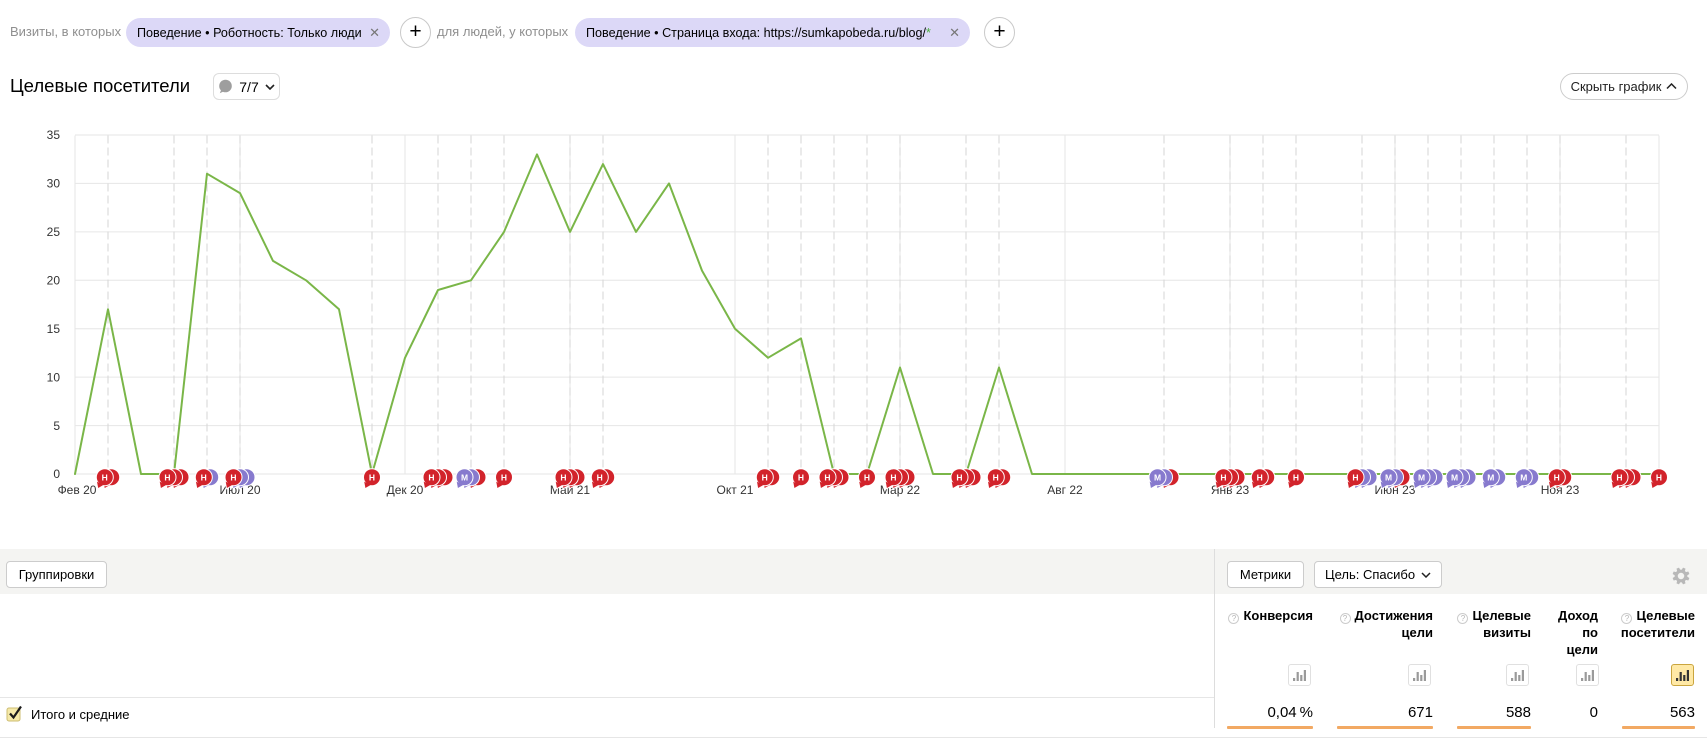 This screenshot has width=1707, height=740. I want to click on svg-text: Окт 21, so click(735, 490).